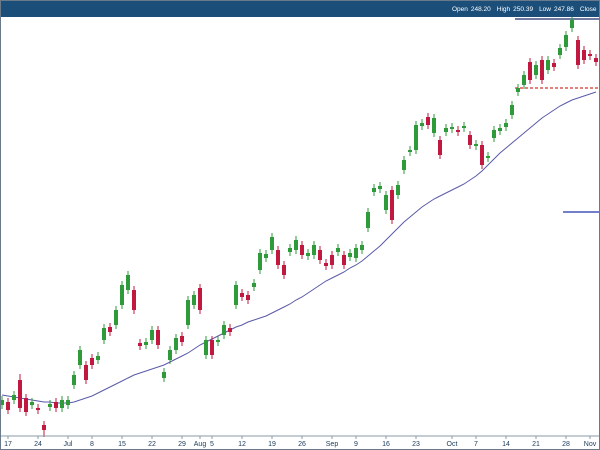  I want to click on stat-label: High, so click(504, 9).